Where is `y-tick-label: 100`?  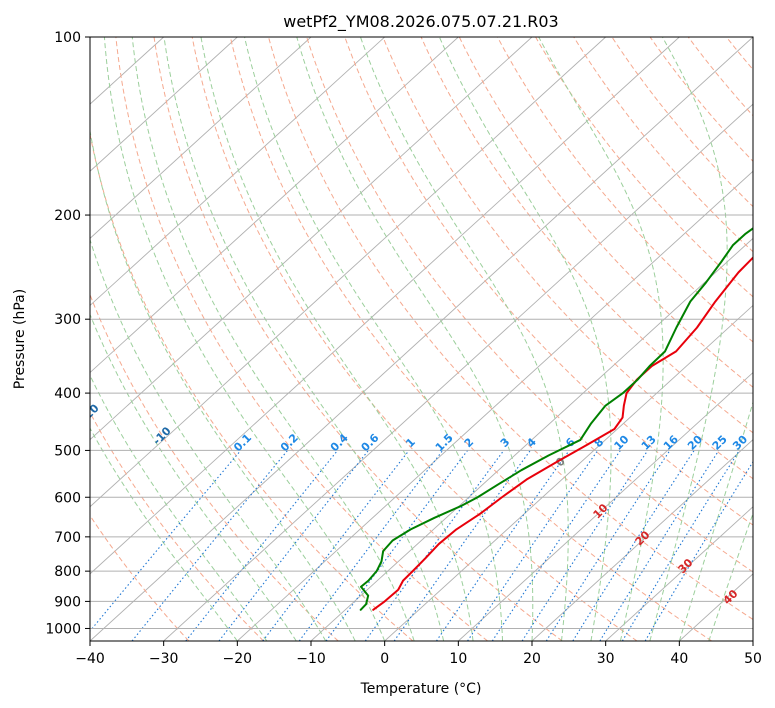
y-tick-label: 100 is located at coordinates (67, 38).